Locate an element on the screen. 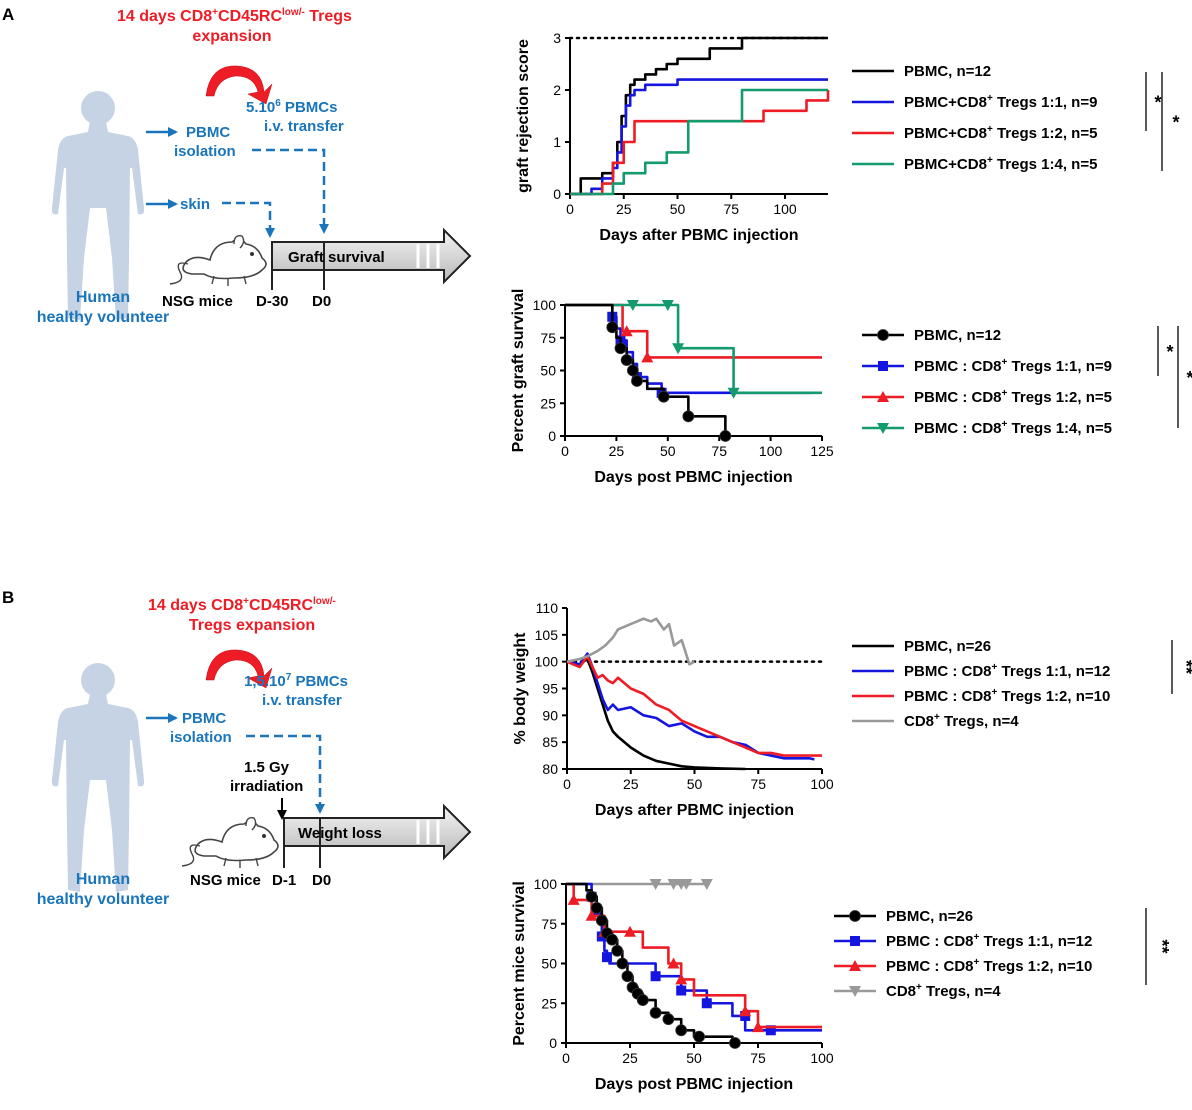 This screenshot has width=1192, height=1110. panel-a-isolation: isolation is located at coordinates (205, 151).